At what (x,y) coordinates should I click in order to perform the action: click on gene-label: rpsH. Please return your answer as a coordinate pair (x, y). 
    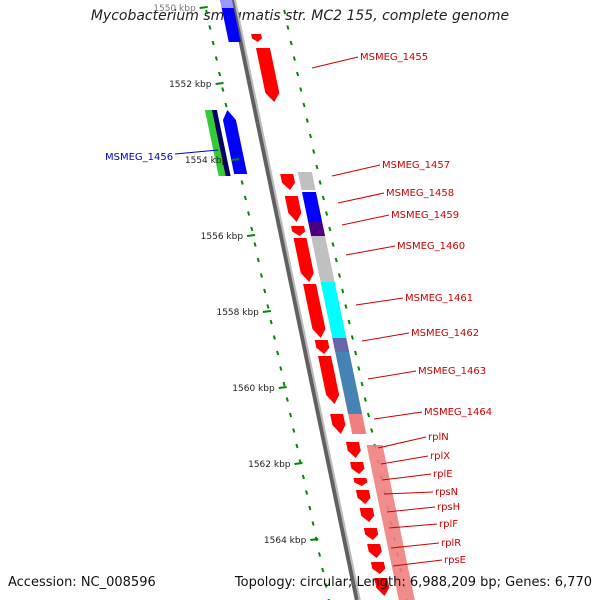
    Looking at the image, I should click on (448, 507).